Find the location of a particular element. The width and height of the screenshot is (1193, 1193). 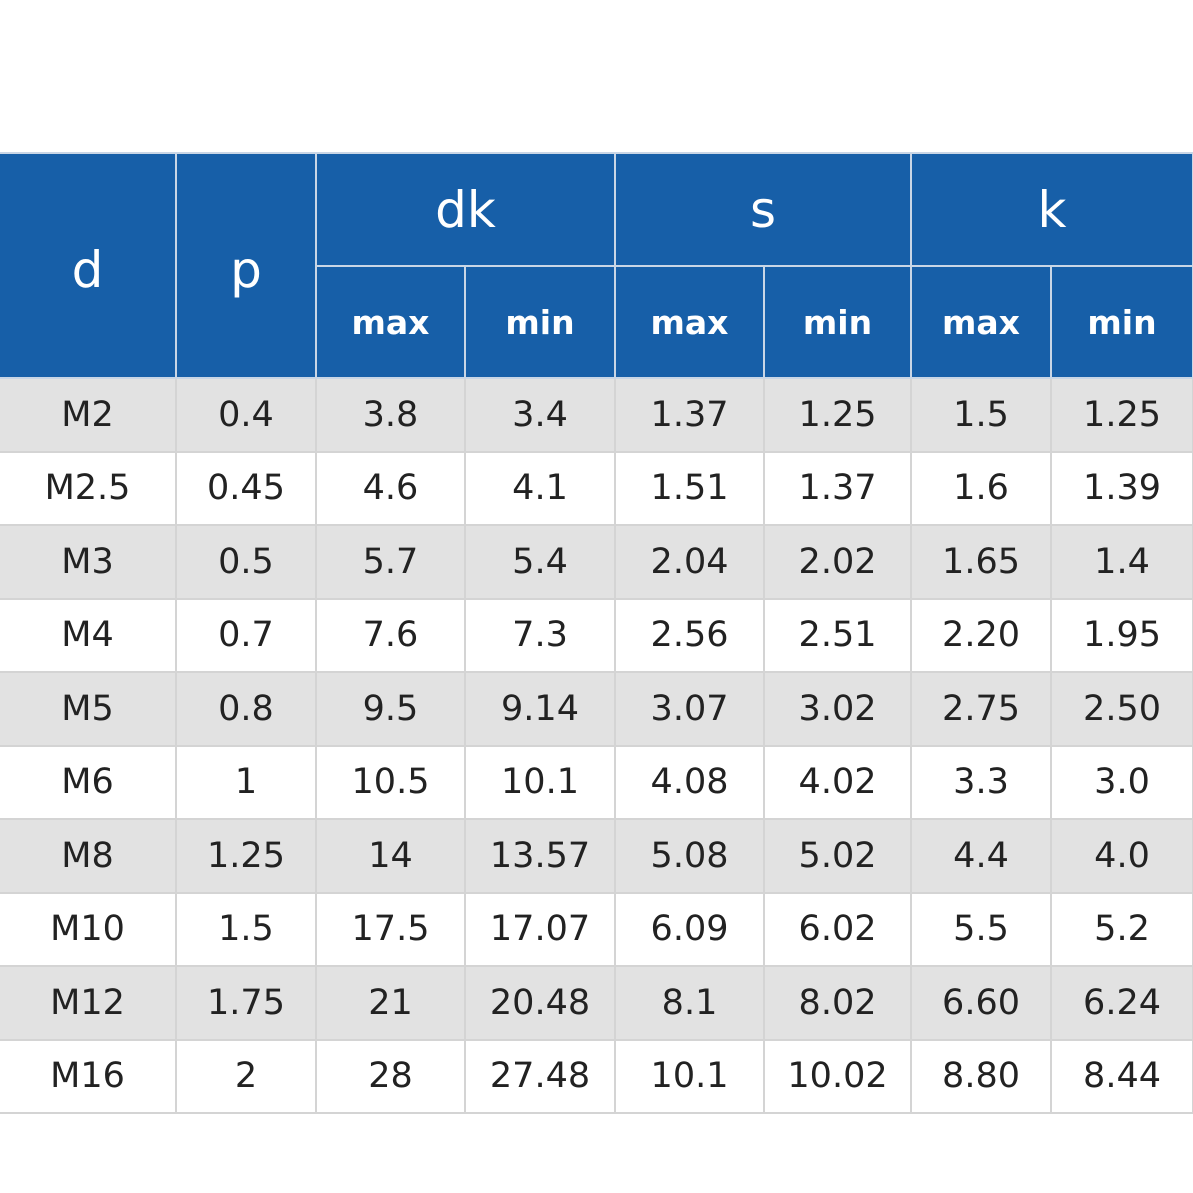

cell-k-min: 4.0 is located at coordinates (1121, 856).